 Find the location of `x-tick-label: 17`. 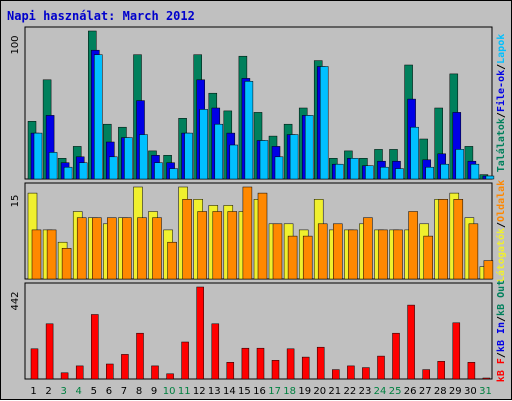

x-tick-label: 17 is located at coordinates (274, 391).